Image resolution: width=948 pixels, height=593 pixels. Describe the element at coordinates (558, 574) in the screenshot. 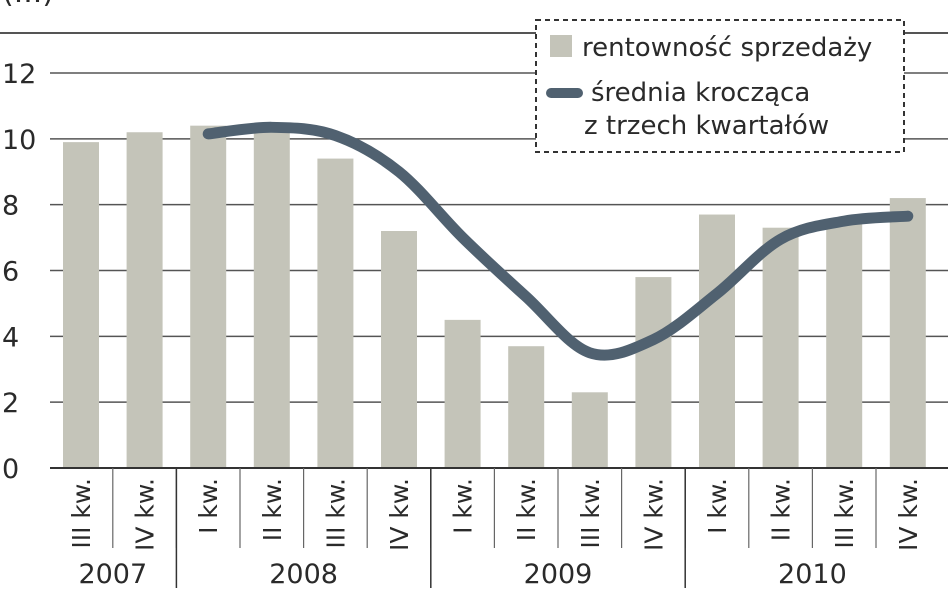

I see `year-label: 2009` at that location.